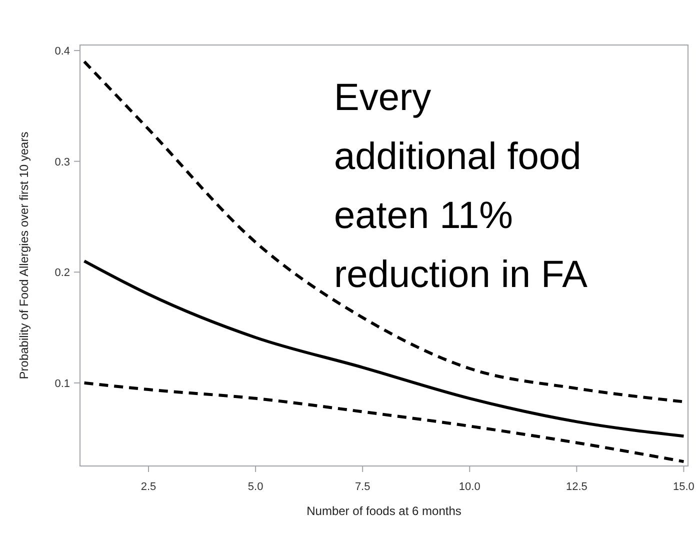 The width and height of the screenshot is (698, 535). I want to click on x-axis-title: Number of foods at 6 months, so click(384, 511).